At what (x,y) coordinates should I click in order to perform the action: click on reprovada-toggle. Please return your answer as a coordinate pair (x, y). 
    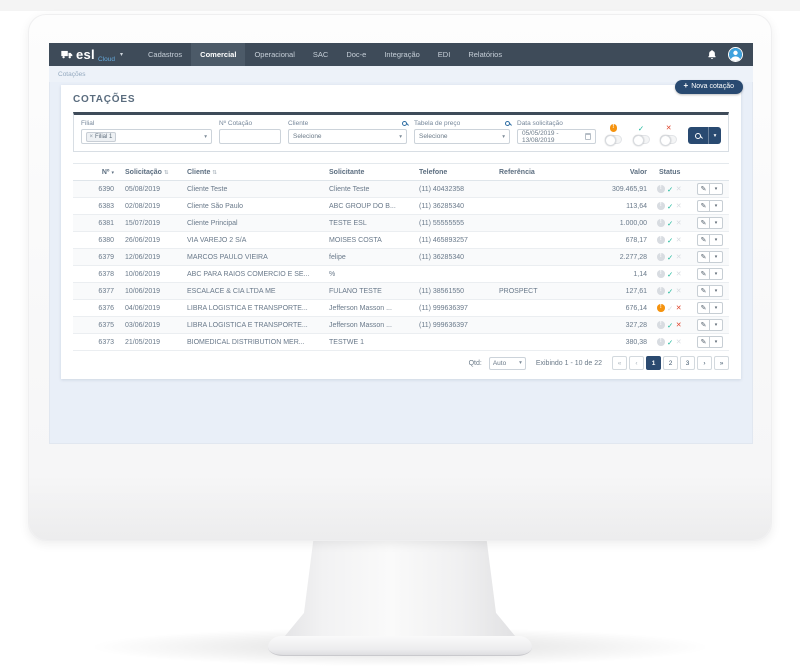
    Looking at the image, I should click on (669, 140).